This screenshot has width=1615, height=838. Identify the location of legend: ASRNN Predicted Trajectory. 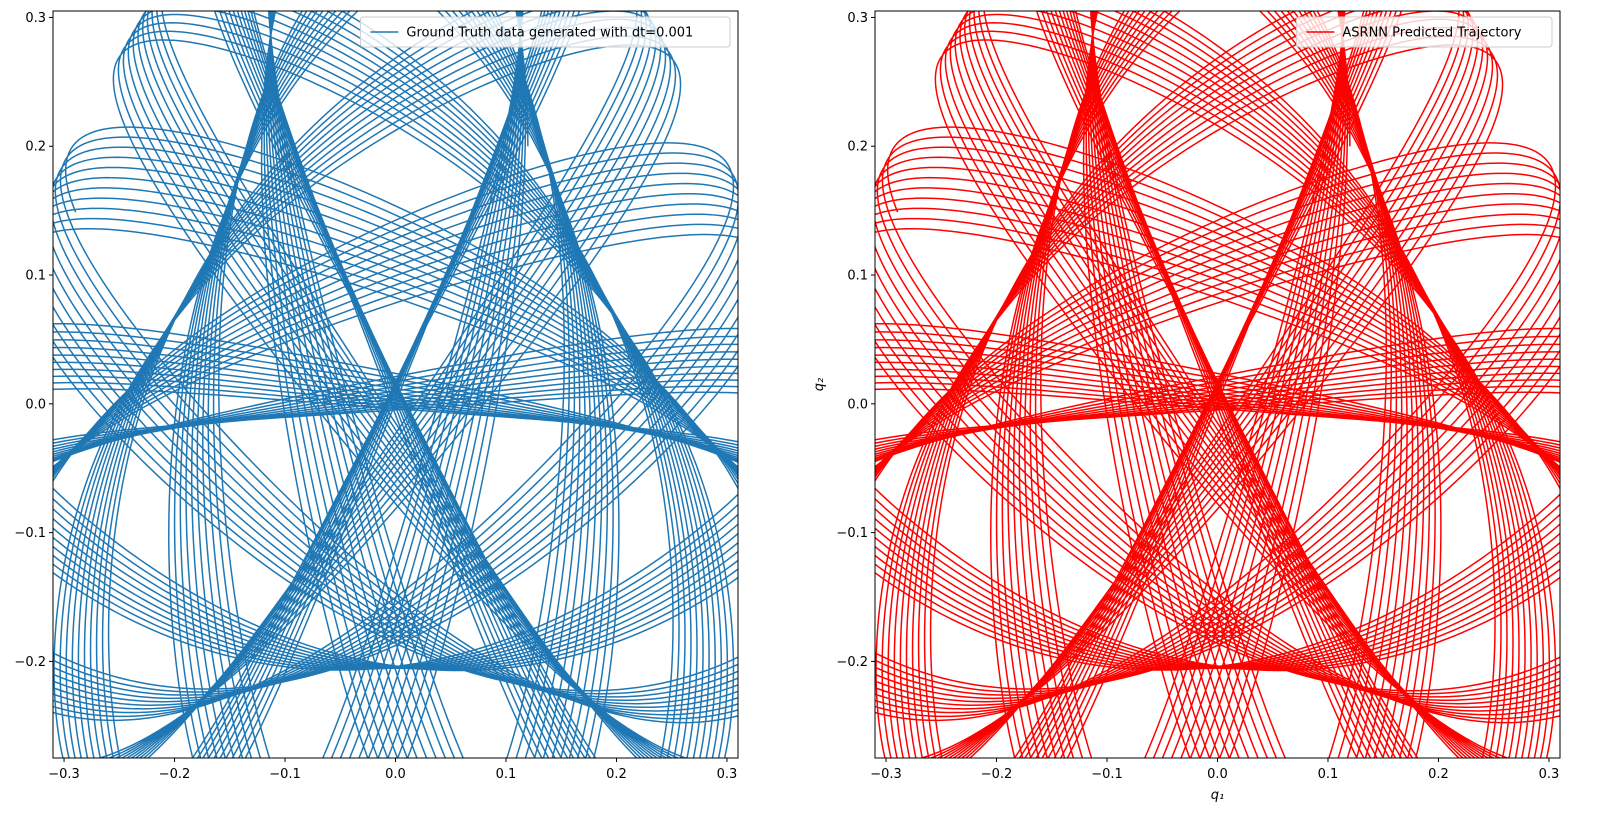
(1424, 32).